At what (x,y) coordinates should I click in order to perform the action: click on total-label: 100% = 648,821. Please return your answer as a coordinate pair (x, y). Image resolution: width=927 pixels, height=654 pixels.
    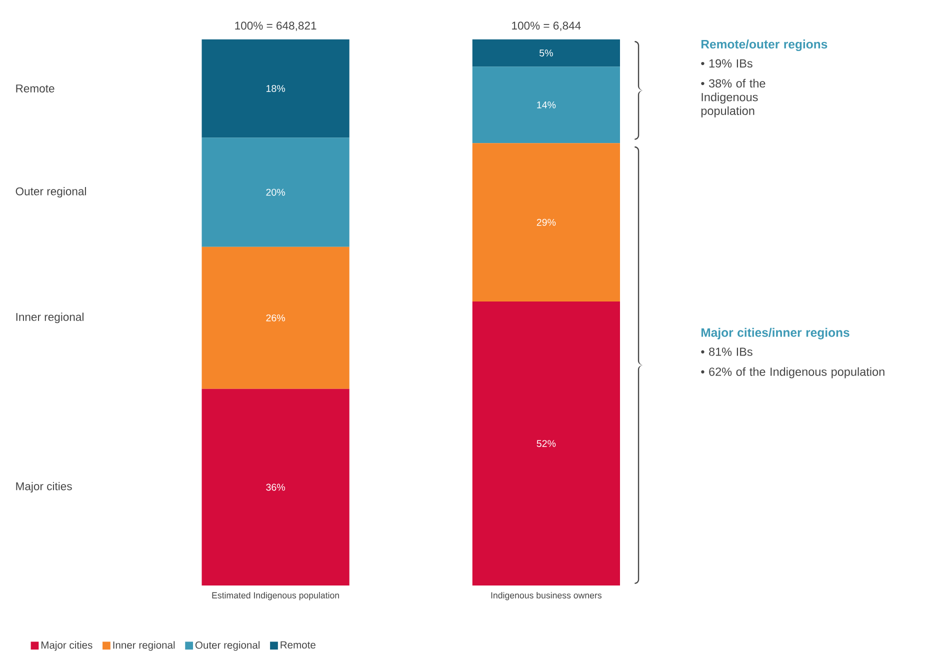
    Looking at the image, I should click on (275, 26).